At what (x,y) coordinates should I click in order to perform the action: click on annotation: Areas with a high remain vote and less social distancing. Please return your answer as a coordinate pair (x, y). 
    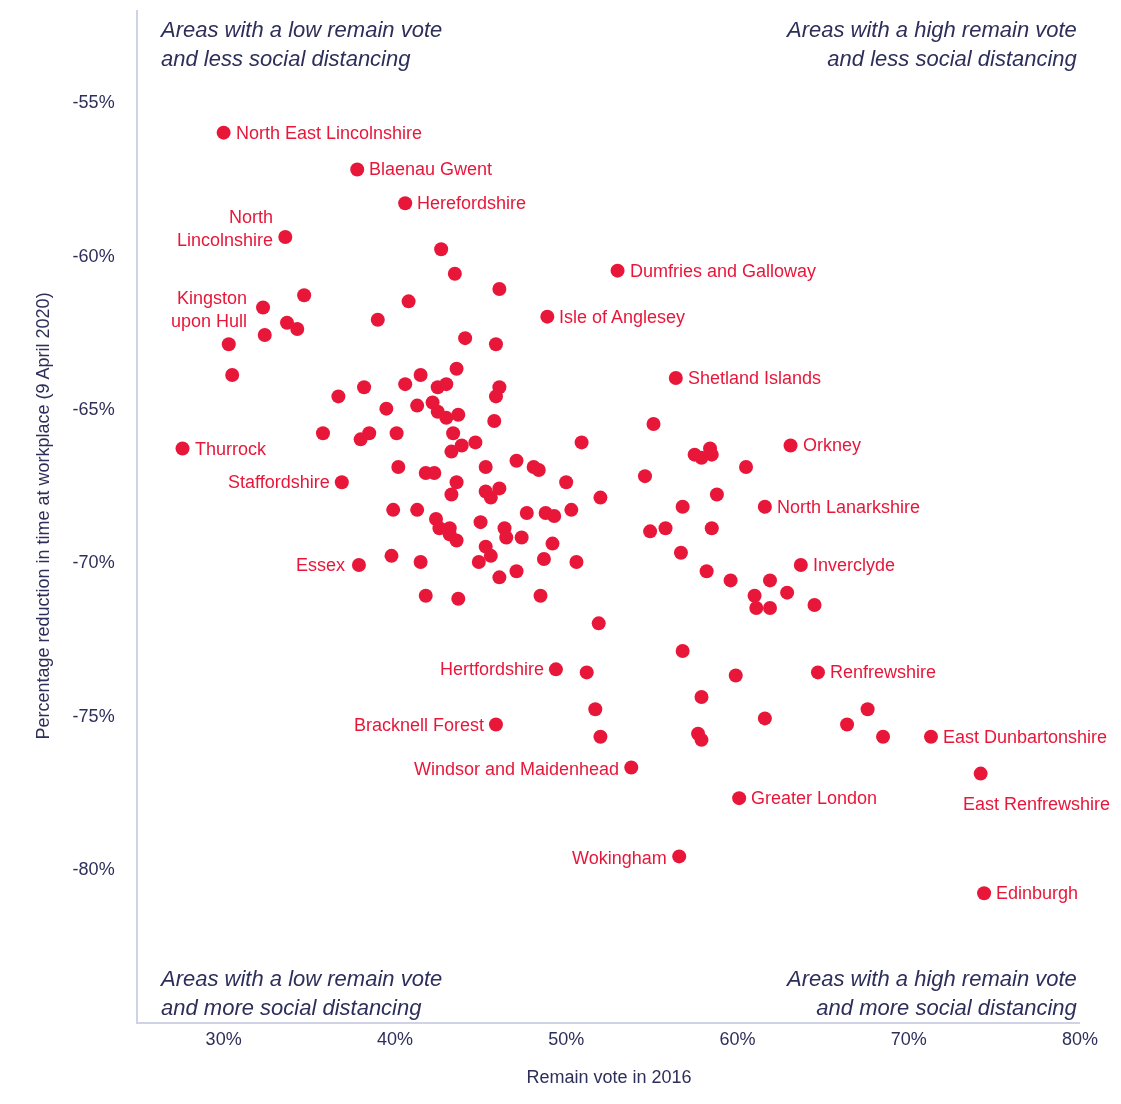
    Looking at the image, I should click on (931, 44).